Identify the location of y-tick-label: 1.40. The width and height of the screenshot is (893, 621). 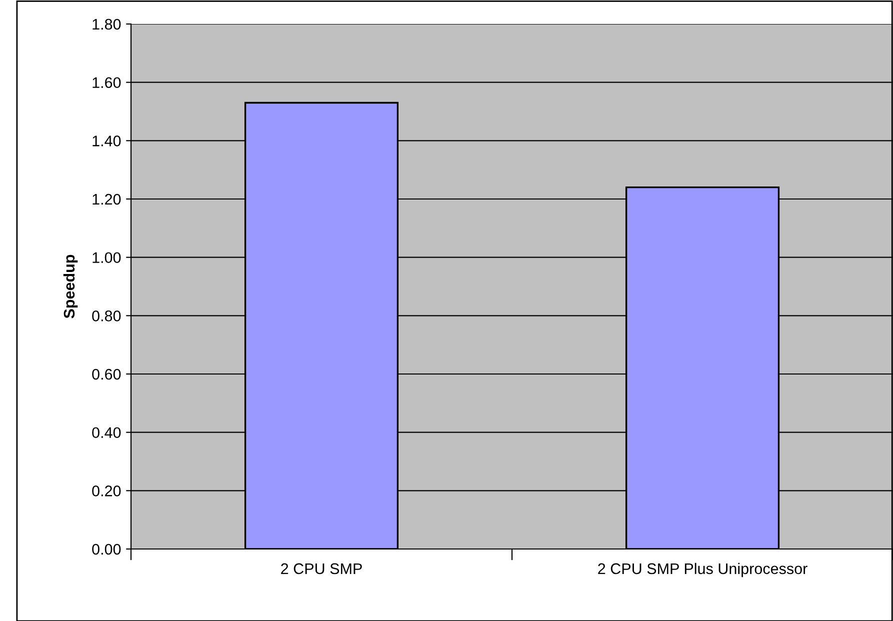
(106, 141).